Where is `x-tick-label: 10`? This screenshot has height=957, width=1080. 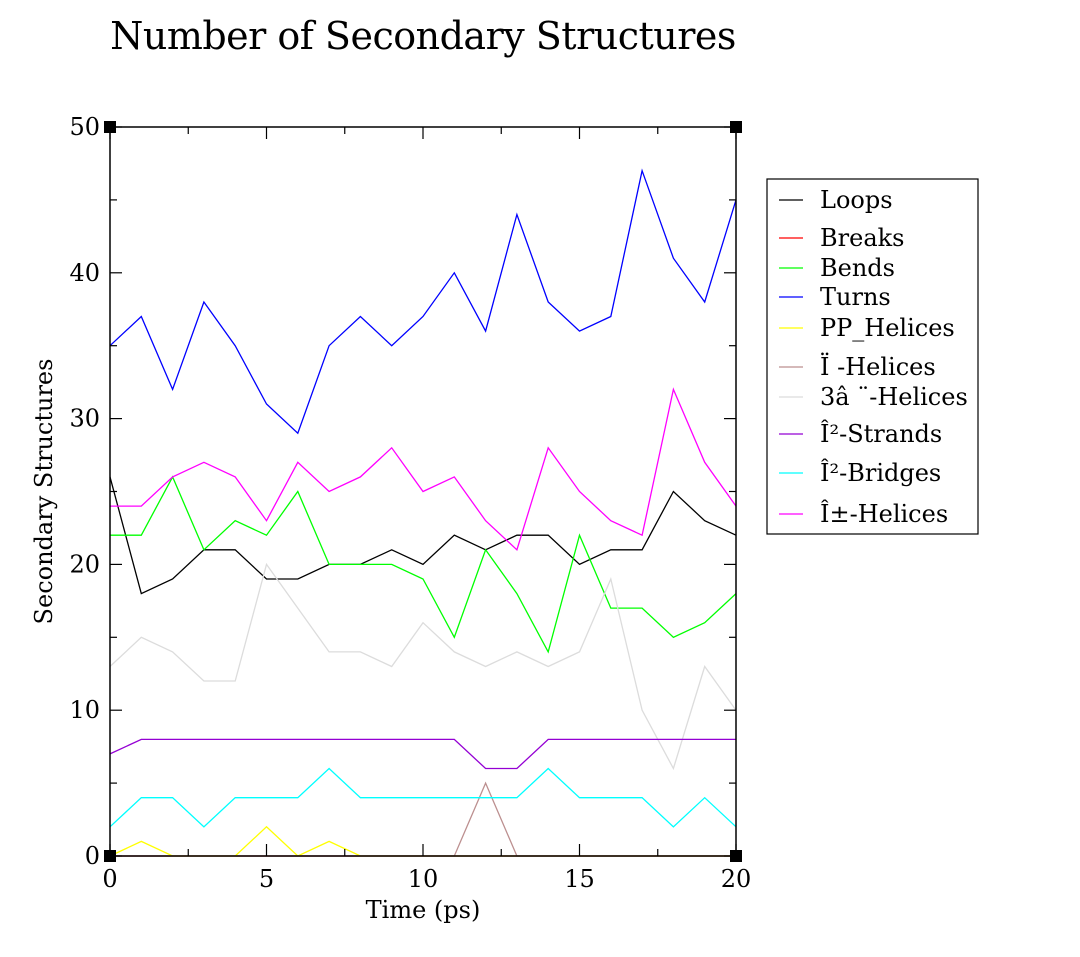
x-tick-label: 10 is located at coordinates (423, 879).